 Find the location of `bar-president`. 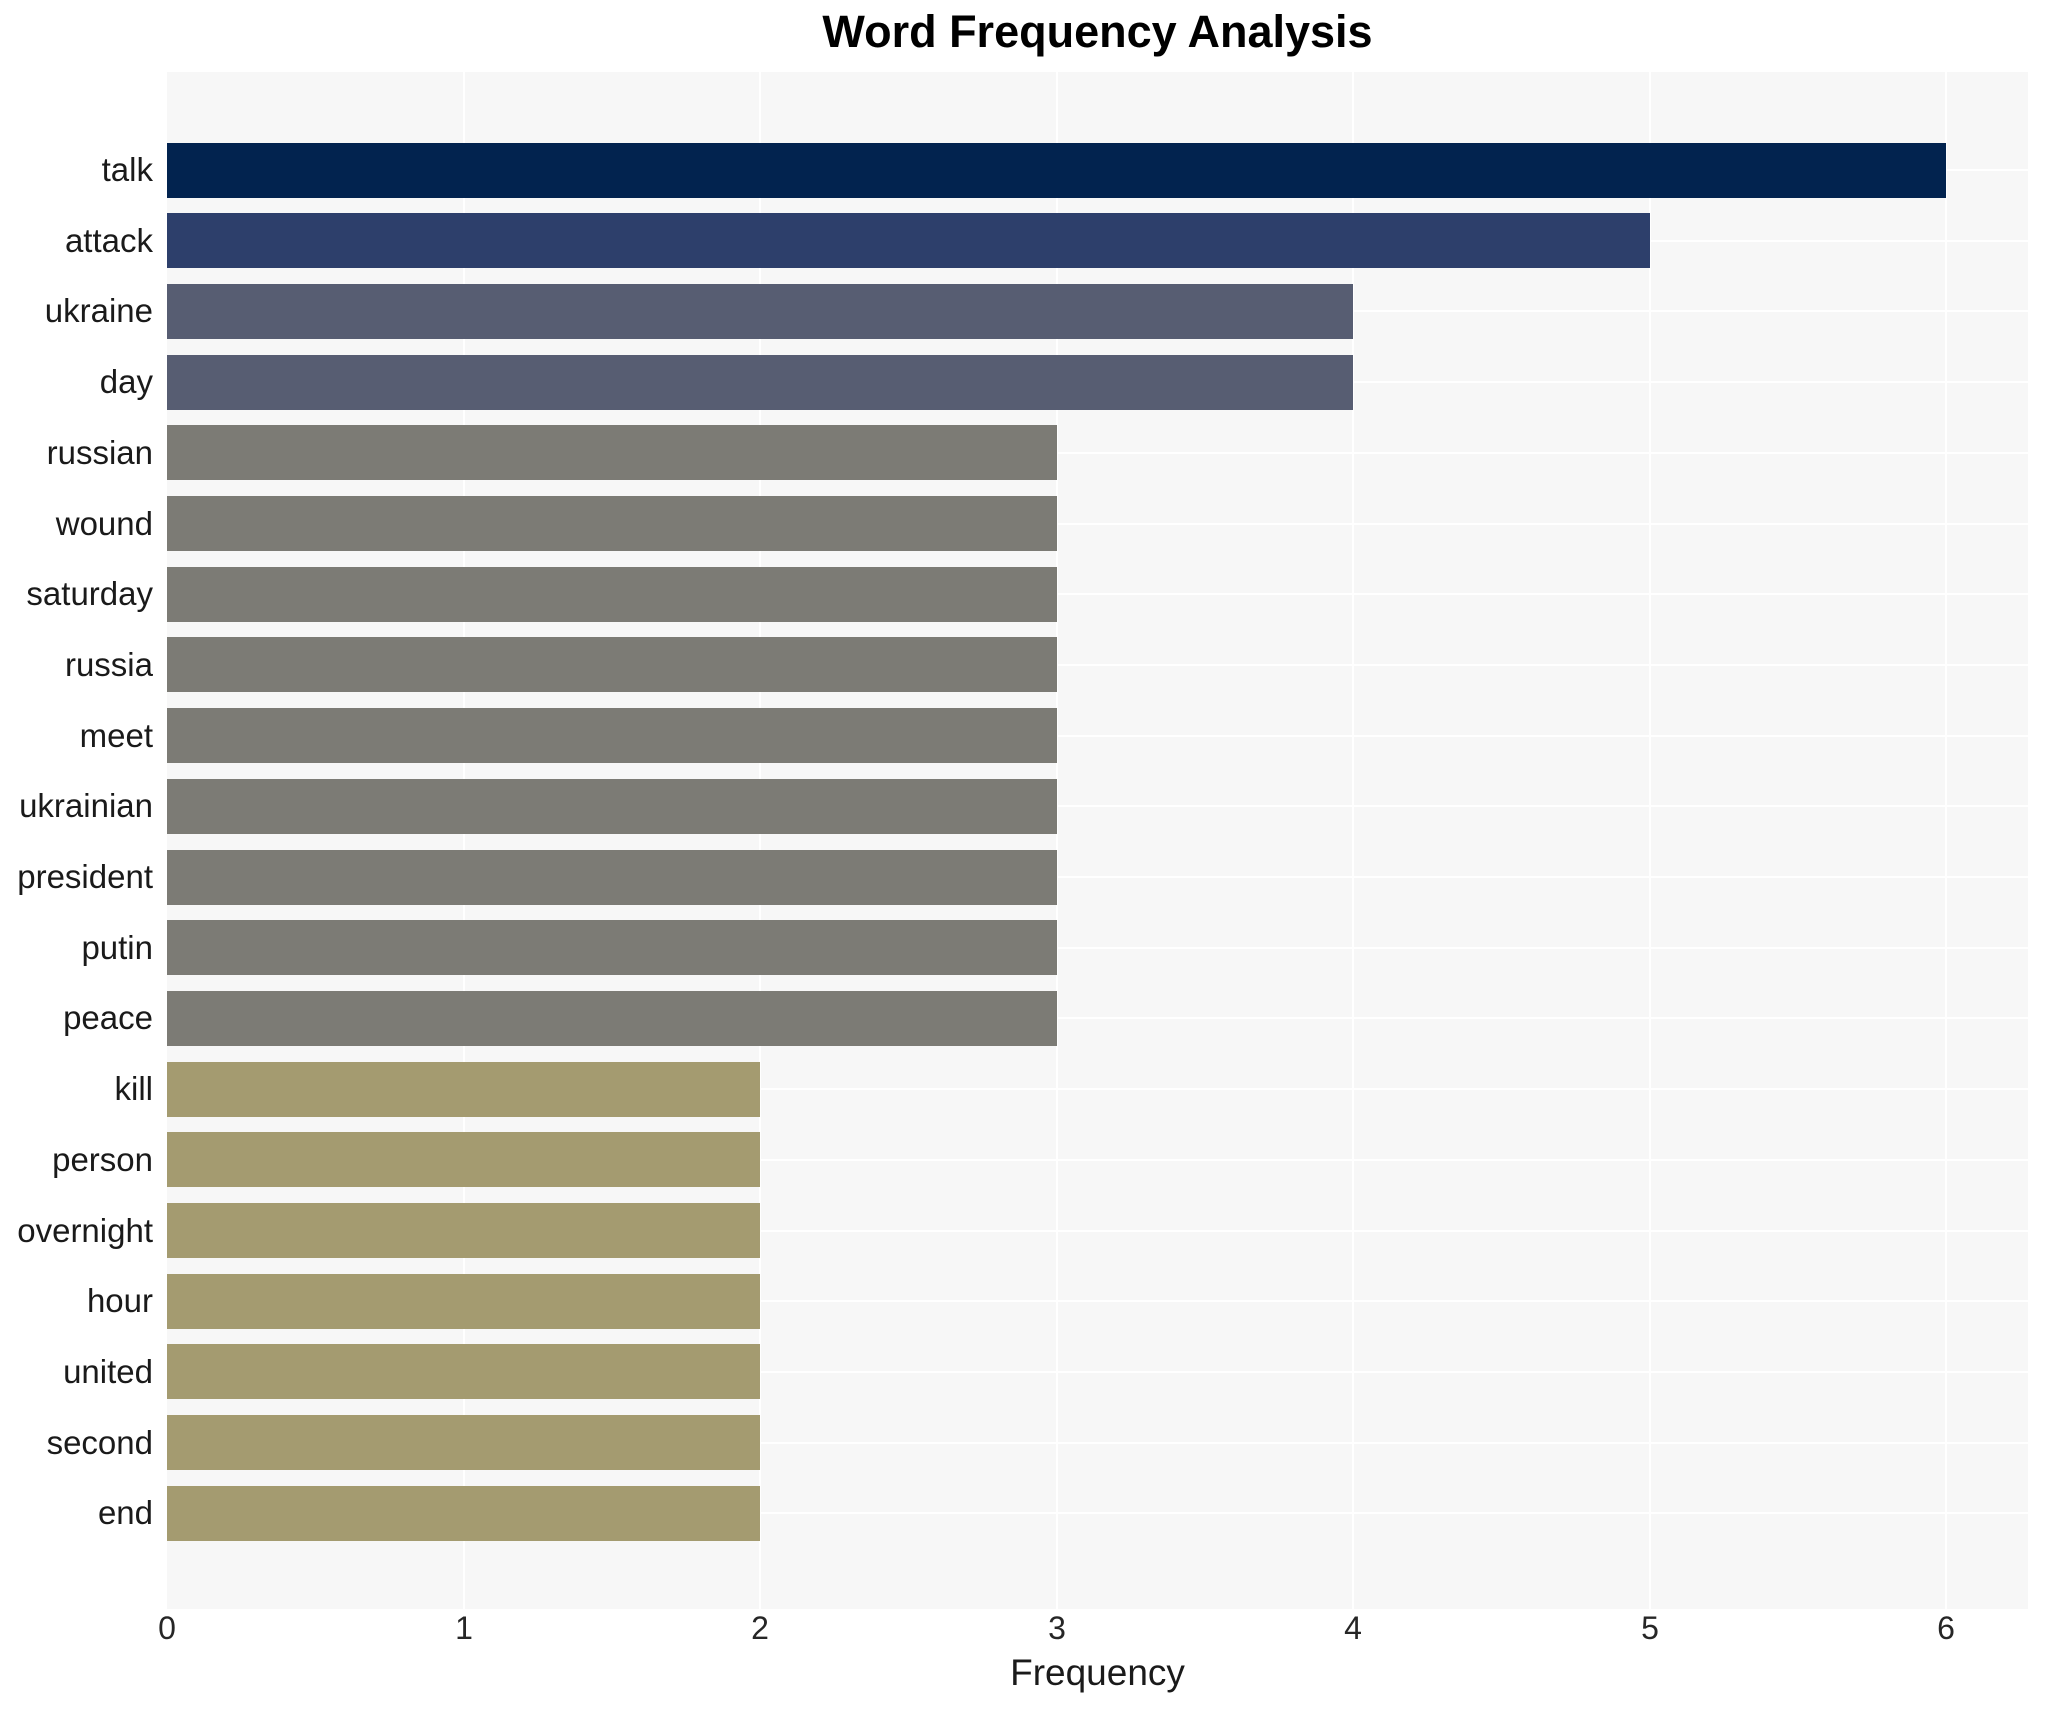

bar-president is located at coordinates (612, 877).